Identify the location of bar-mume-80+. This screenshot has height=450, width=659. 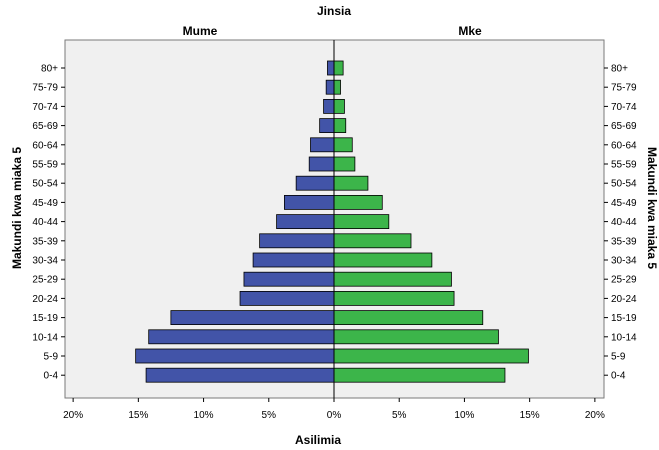
(331, 68).